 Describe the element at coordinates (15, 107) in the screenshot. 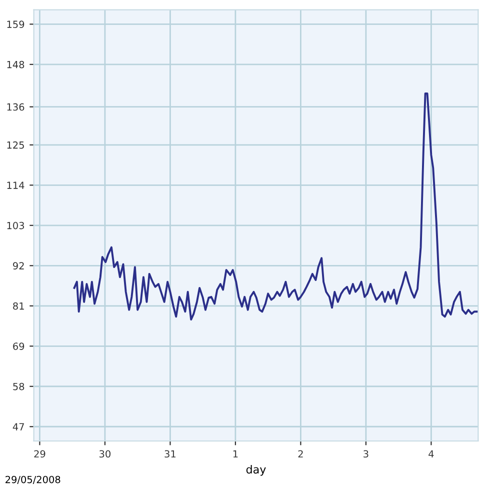

I see `y-tick-label: 136` at that location.